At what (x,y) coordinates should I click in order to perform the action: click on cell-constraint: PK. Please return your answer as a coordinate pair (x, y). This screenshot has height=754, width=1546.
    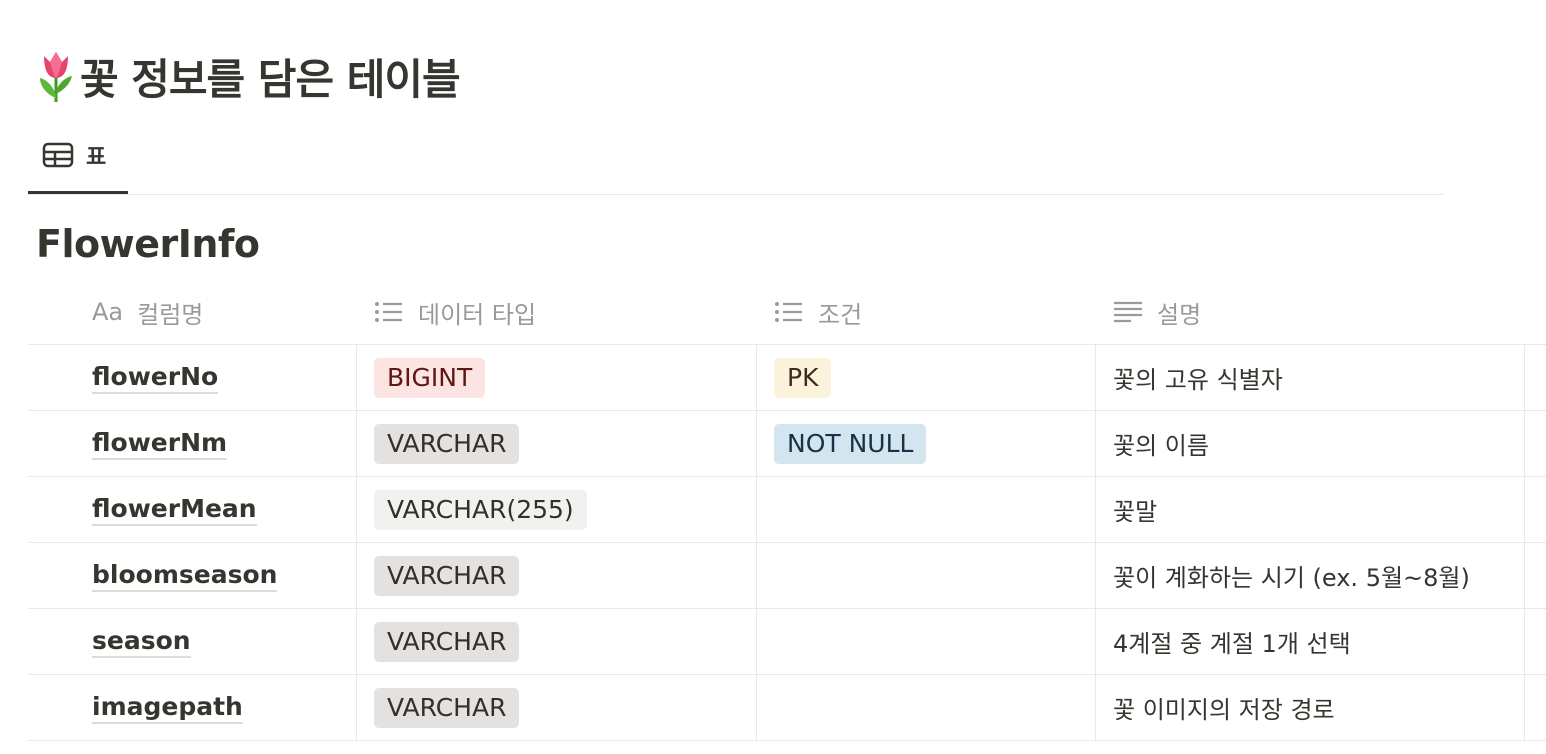
    Looking at the image, I should click on (925, 377).